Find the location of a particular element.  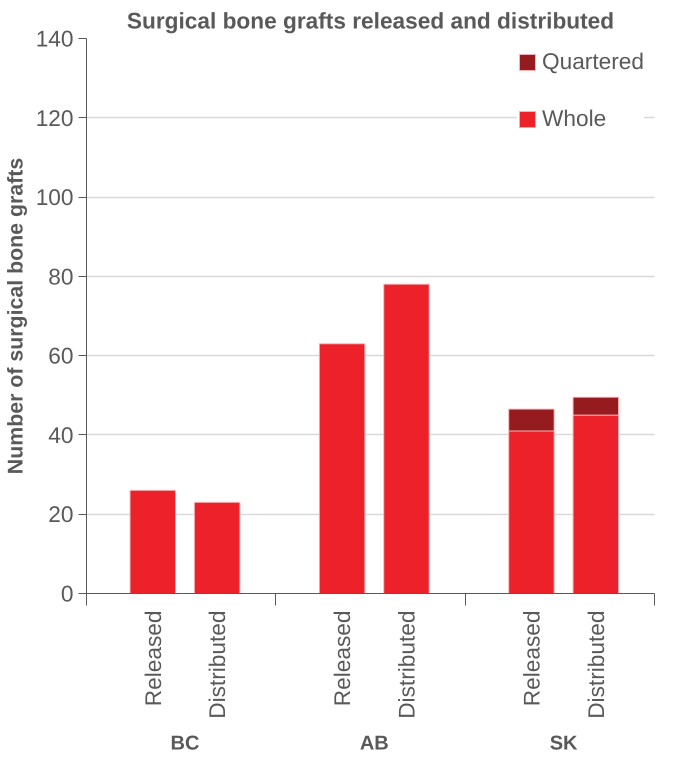

legend-label: Whole is located at coordinates (574, 118).